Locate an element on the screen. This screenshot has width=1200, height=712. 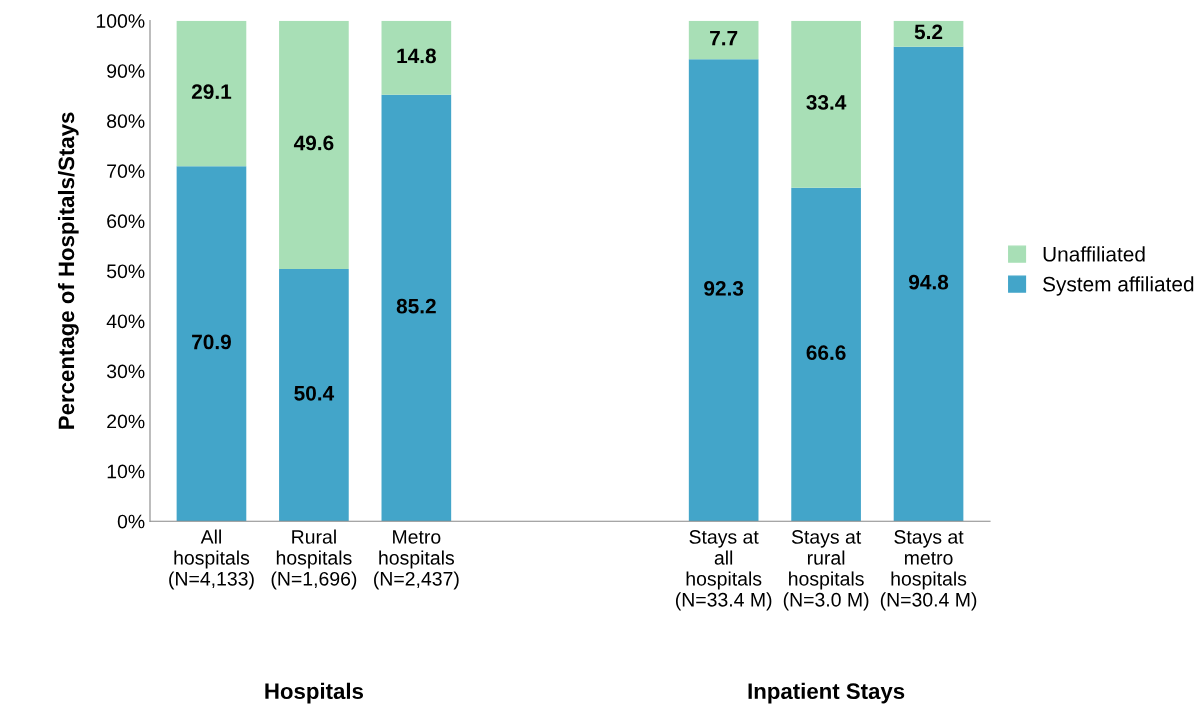
data-label: 29.1 is located at coordinates (211, 92).